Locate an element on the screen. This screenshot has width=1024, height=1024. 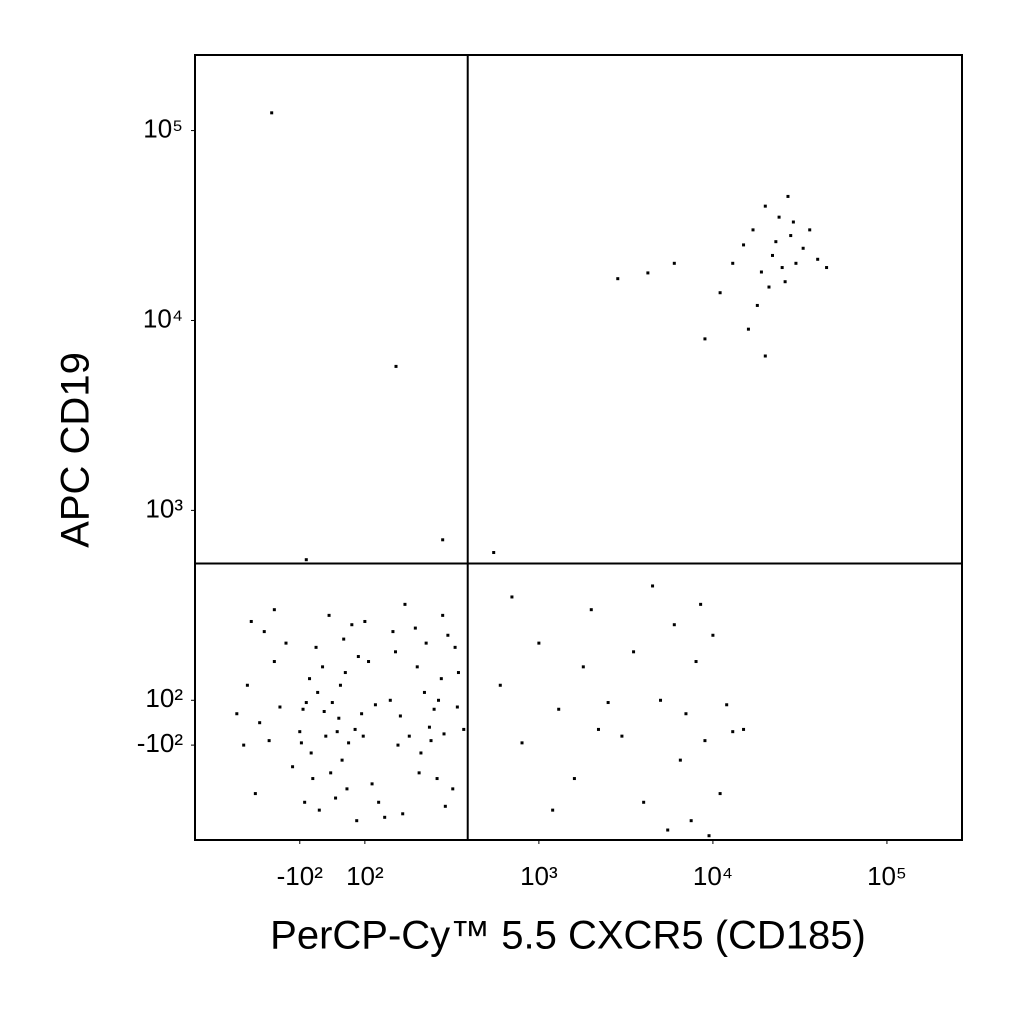
y-tick-label: 10⁴ is located at coordinates (163, 318).